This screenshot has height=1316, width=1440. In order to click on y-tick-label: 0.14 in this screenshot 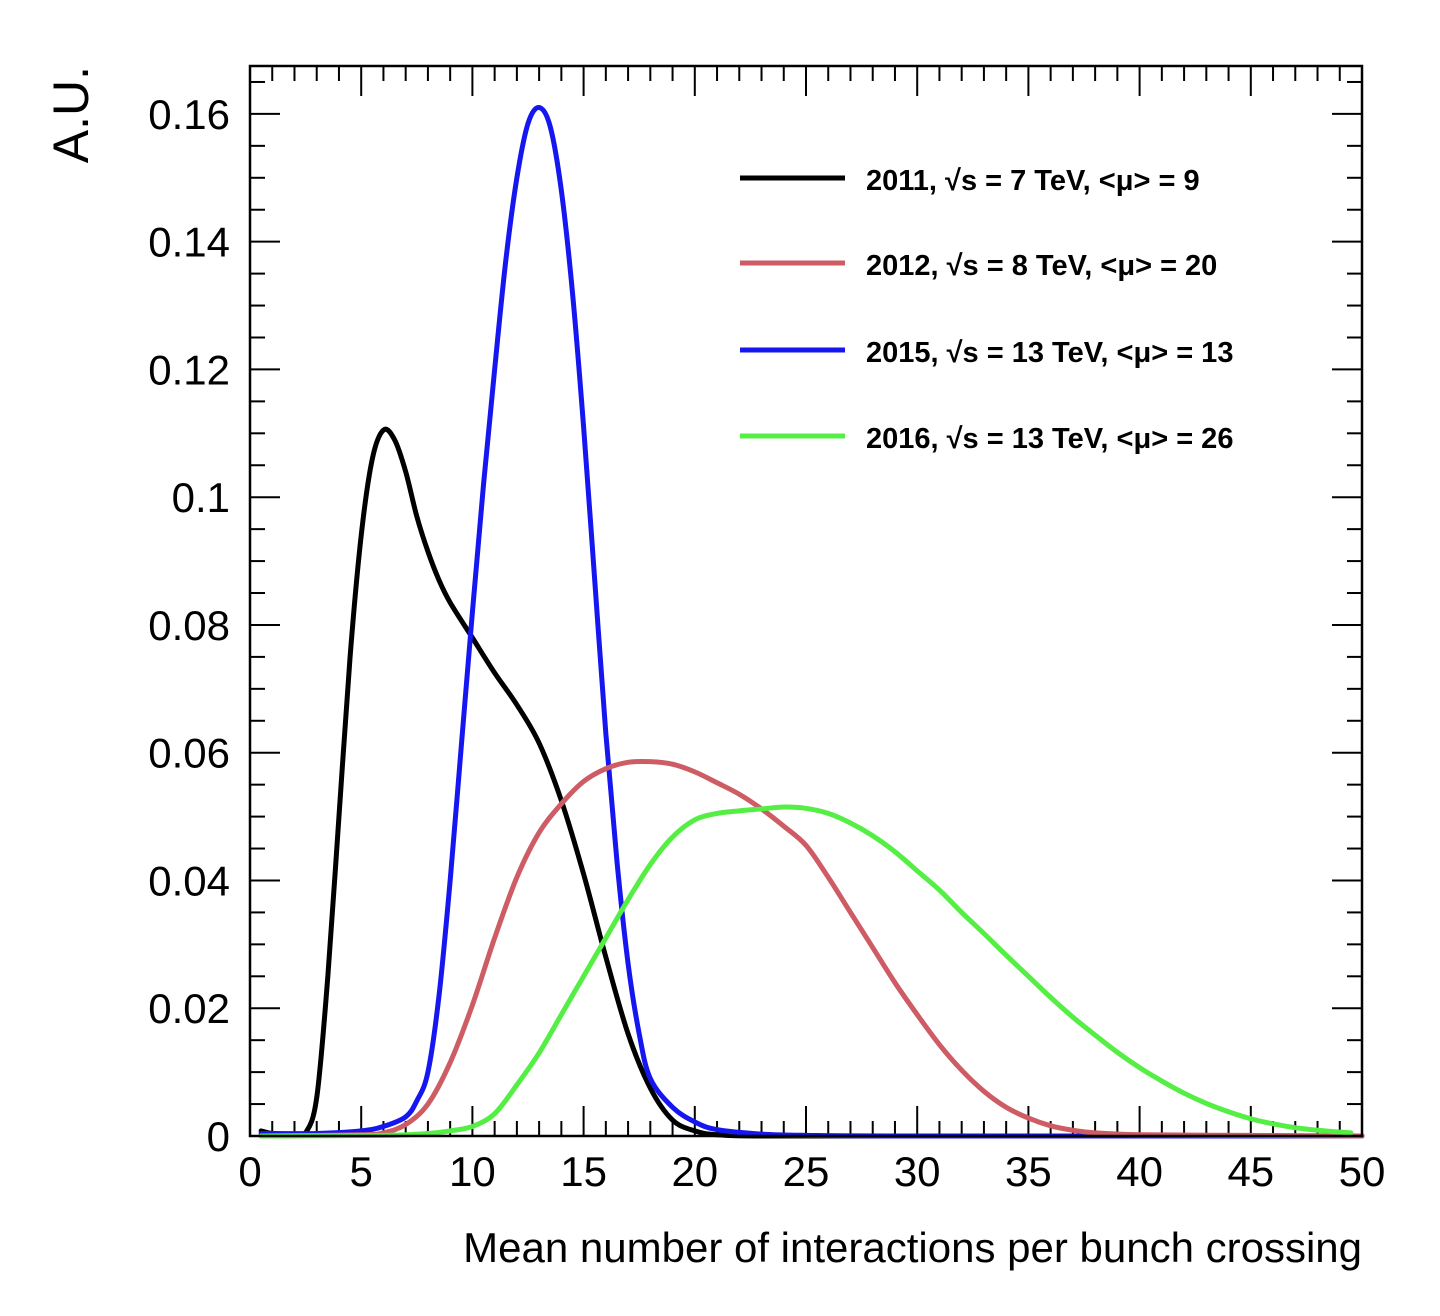, I will do `click(189, 242)`.